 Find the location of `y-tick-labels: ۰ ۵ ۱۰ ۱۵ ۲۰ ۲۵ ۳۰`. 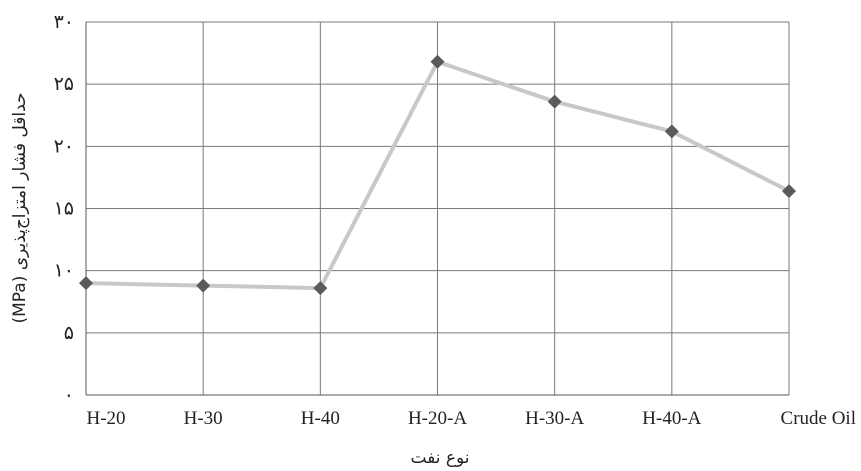

y-tick-labels: ۰ ۵ ۱۰ ۱۵ ۲۰ ۲۵ ۳۰ is located at coordinates (64, 209).